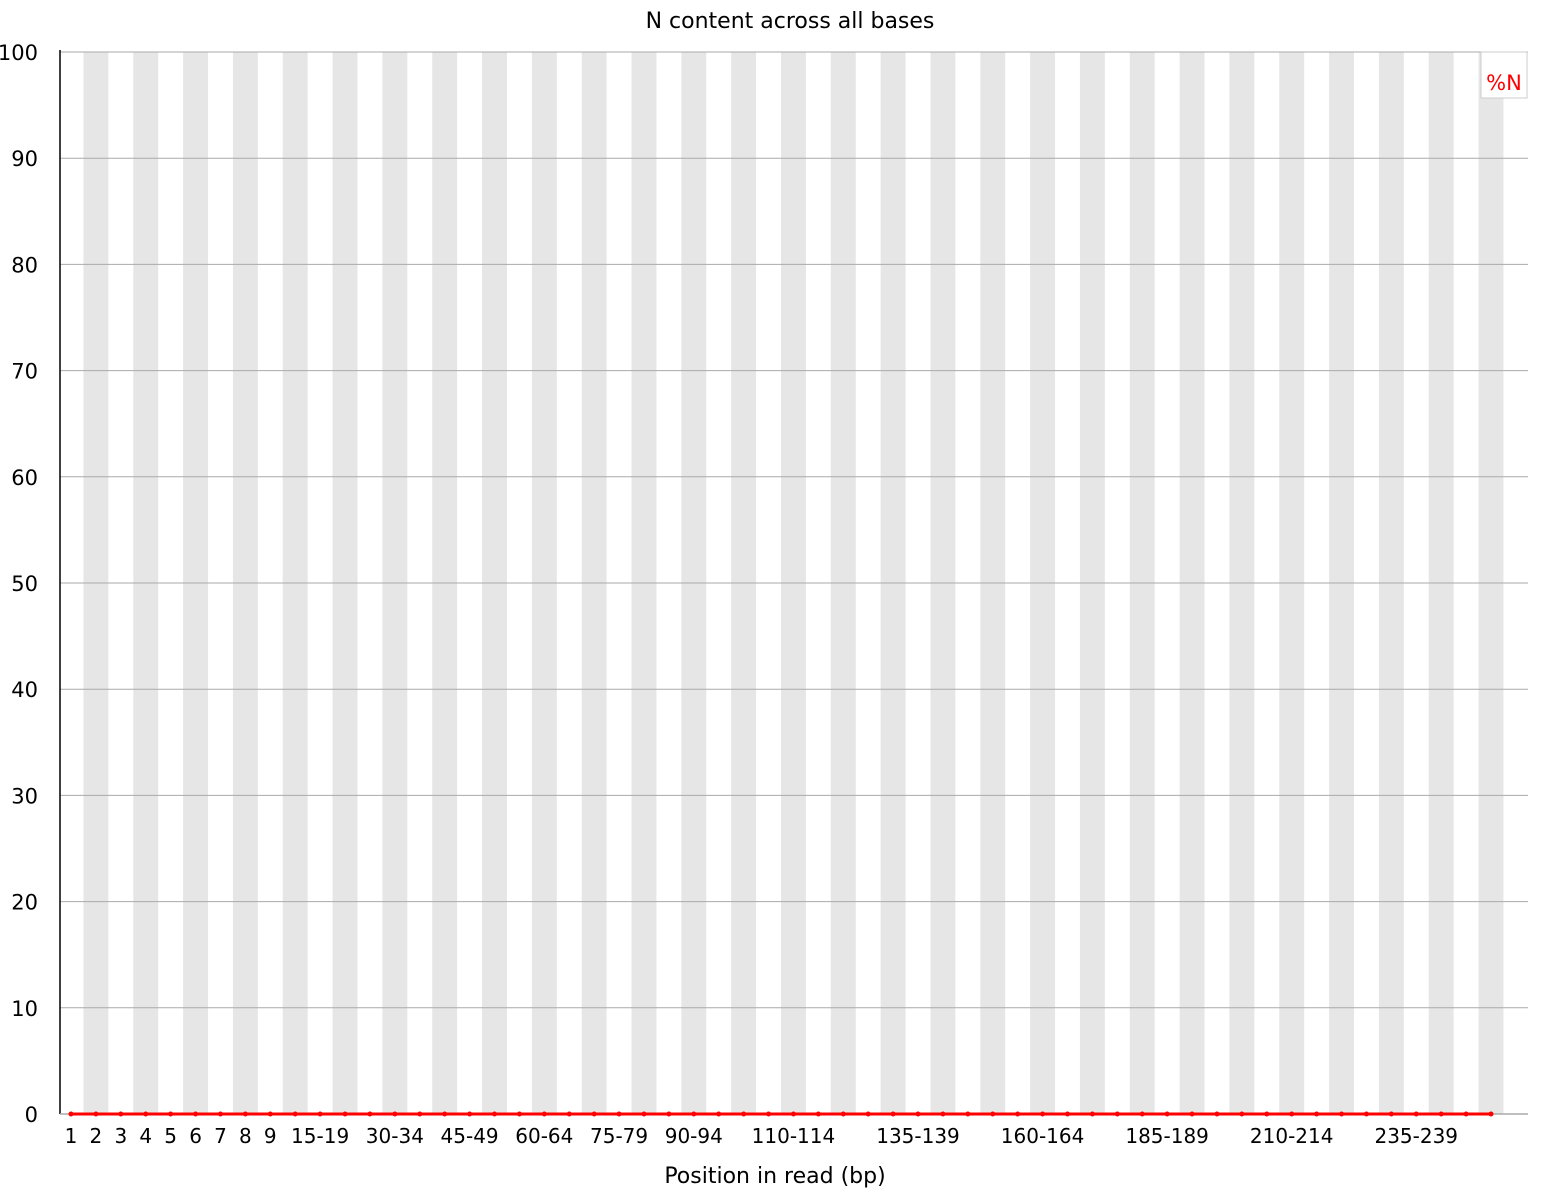  I want to click on x-tick-label: 60-64, so click(544, 1136).